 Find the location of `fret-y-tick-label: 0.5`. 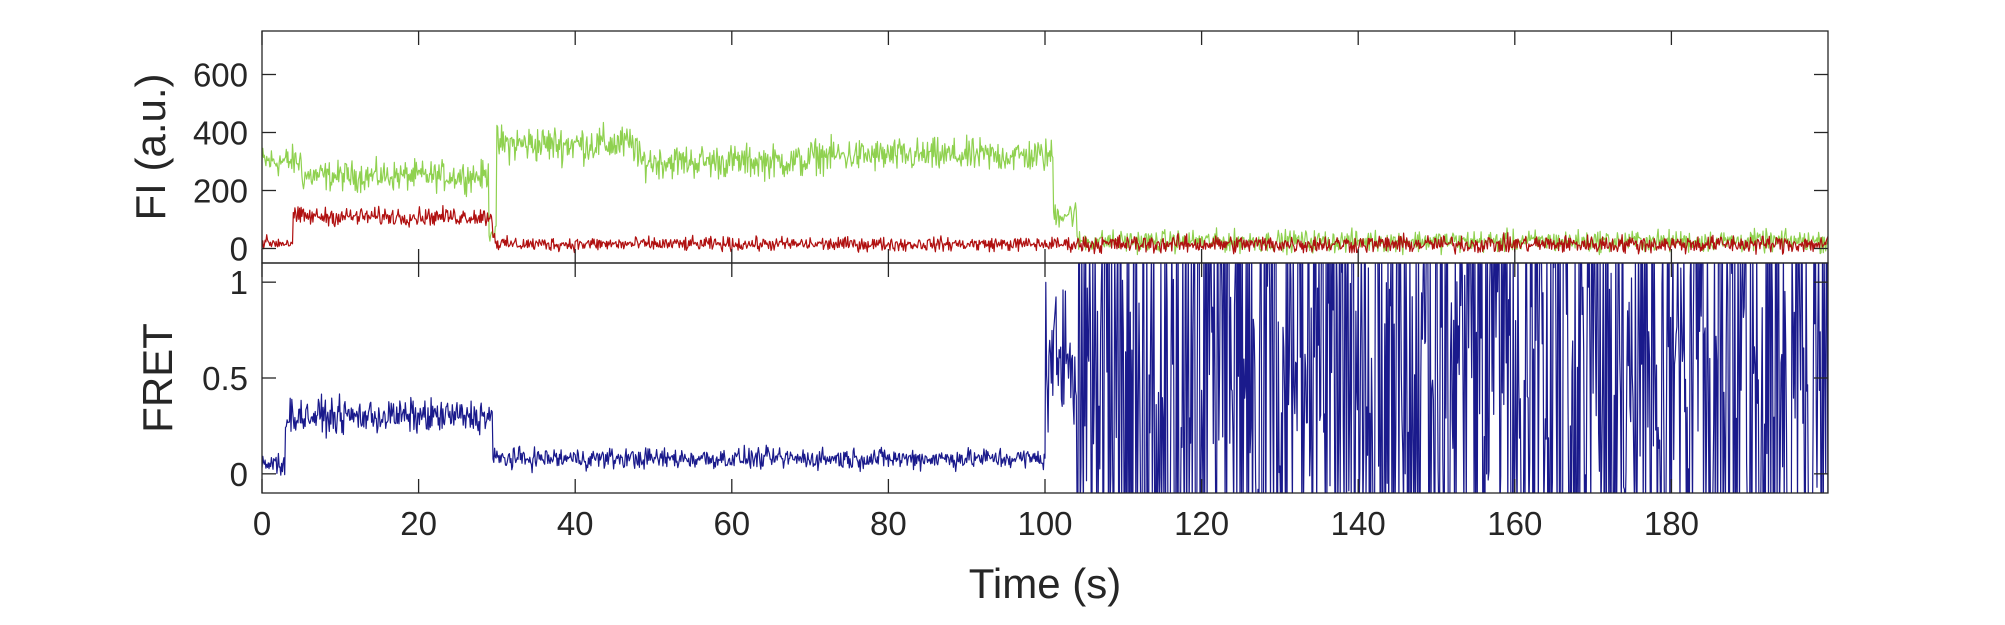

fret-y-tick-label: 0.5 is located at coordinates (225, 378).